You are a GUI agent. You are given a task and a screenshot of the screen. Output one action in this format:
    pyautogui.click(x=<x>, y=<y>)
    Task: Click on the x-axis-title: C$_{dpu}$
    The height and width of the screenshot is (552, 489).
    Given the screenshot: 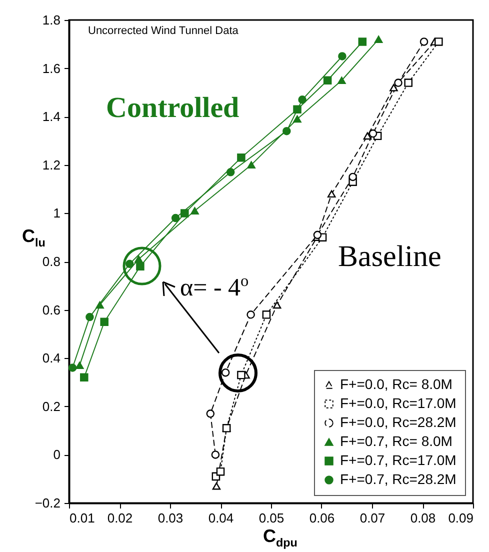 What is the action you would take?
    pyautogui.click(x=280, y=538)
    